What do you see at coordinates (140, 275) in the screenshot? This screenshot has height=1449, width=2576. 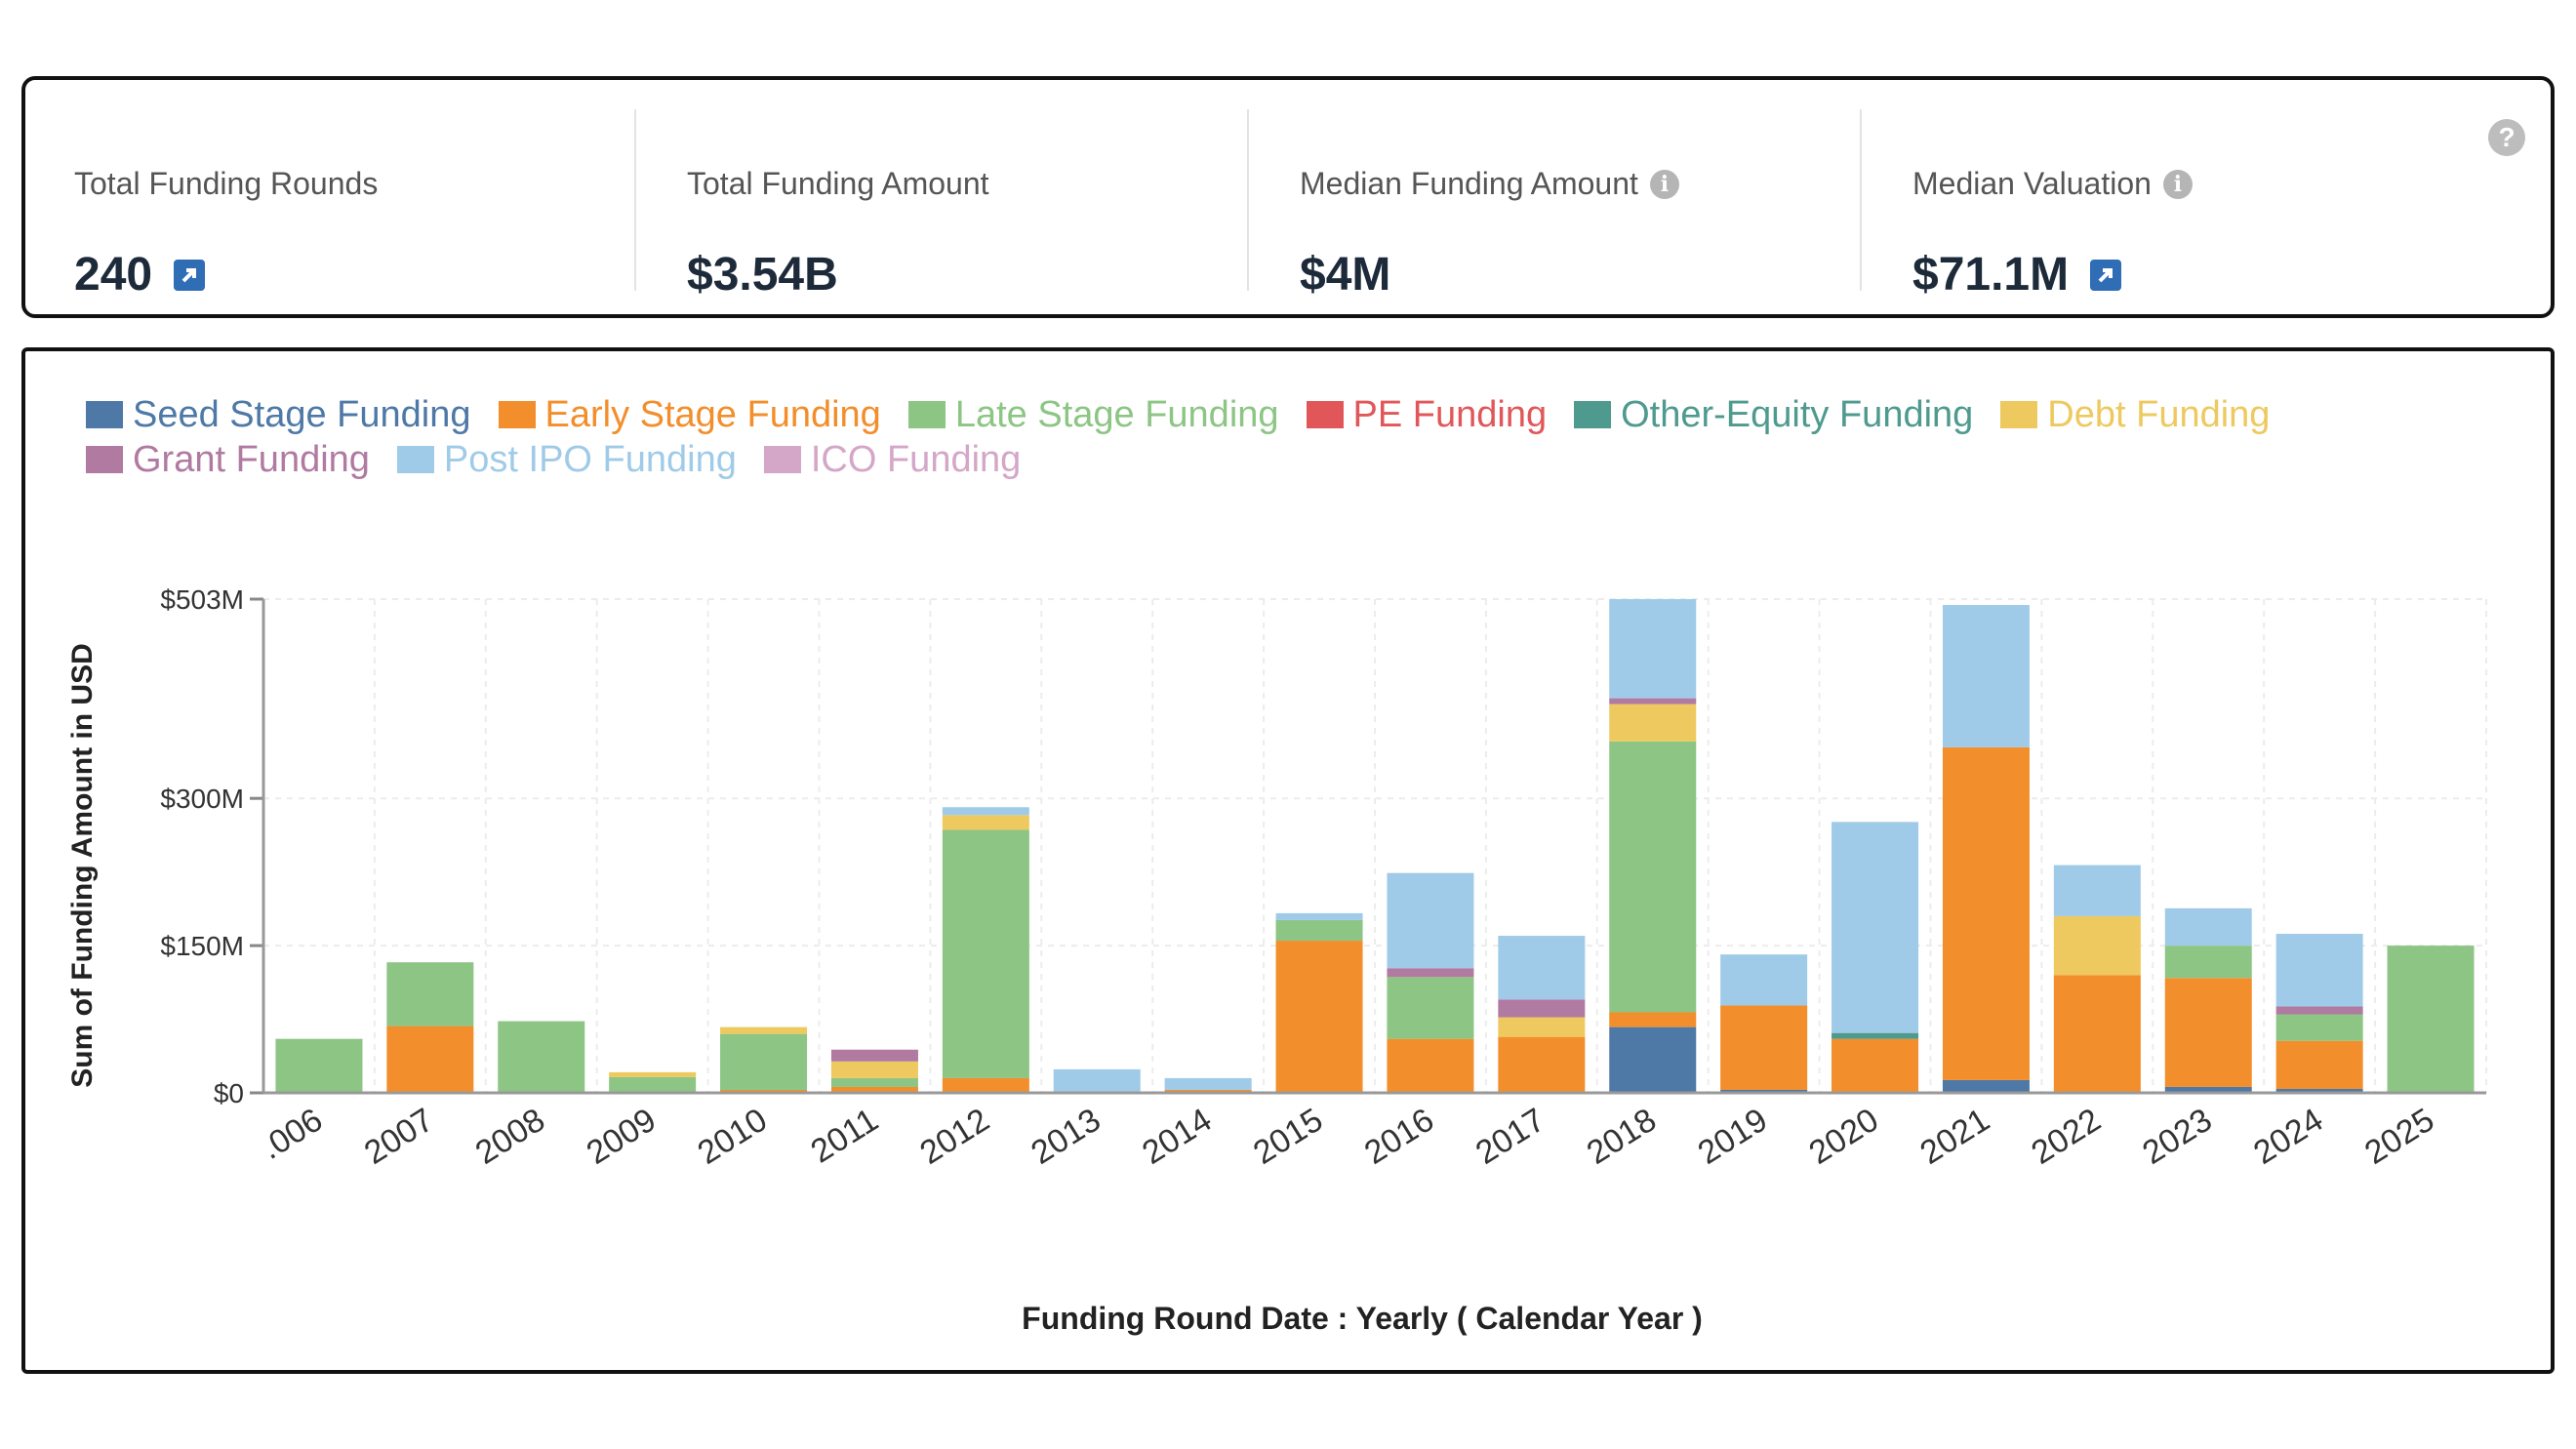 I see `stat-value: 240` at bounding box center [140, 275].